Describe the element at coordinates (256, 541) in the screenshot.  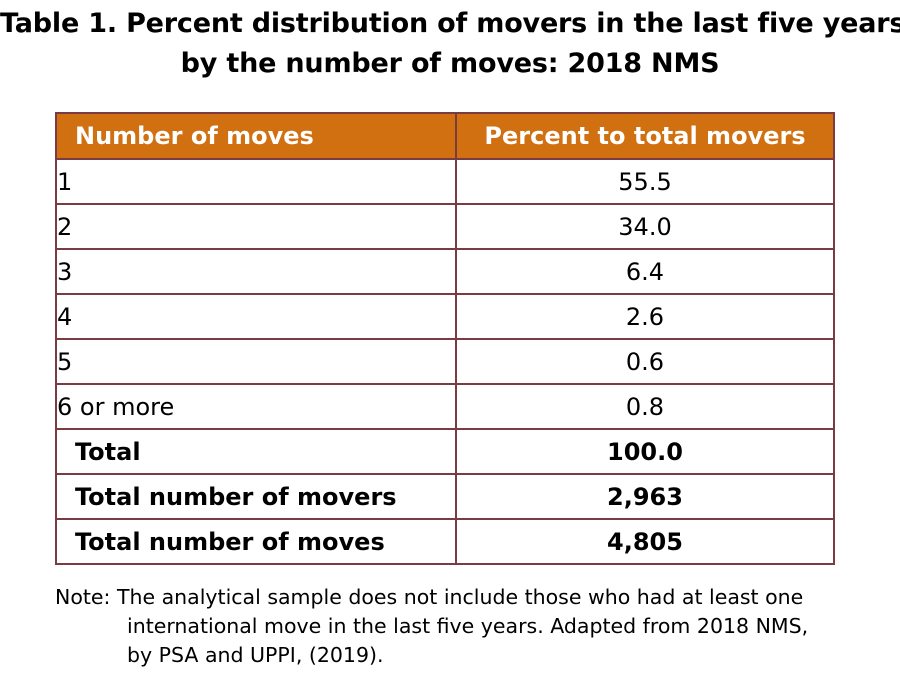
I see `summary-label: Total number of moves` at that location.